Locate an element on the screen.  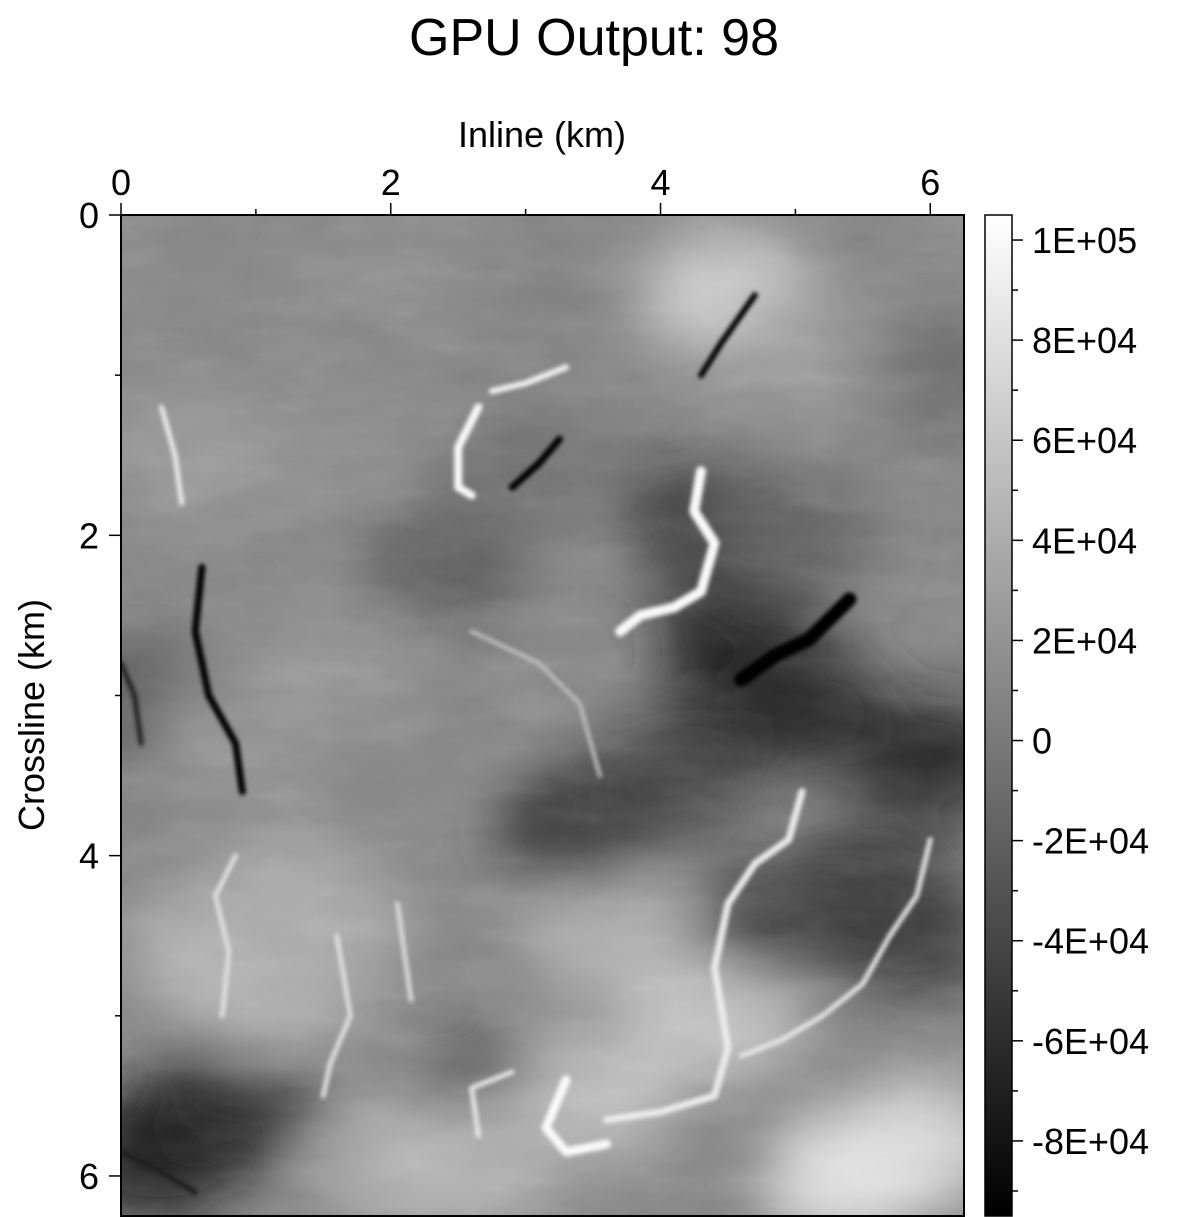
colorbar is located at coordinates (998, 715).